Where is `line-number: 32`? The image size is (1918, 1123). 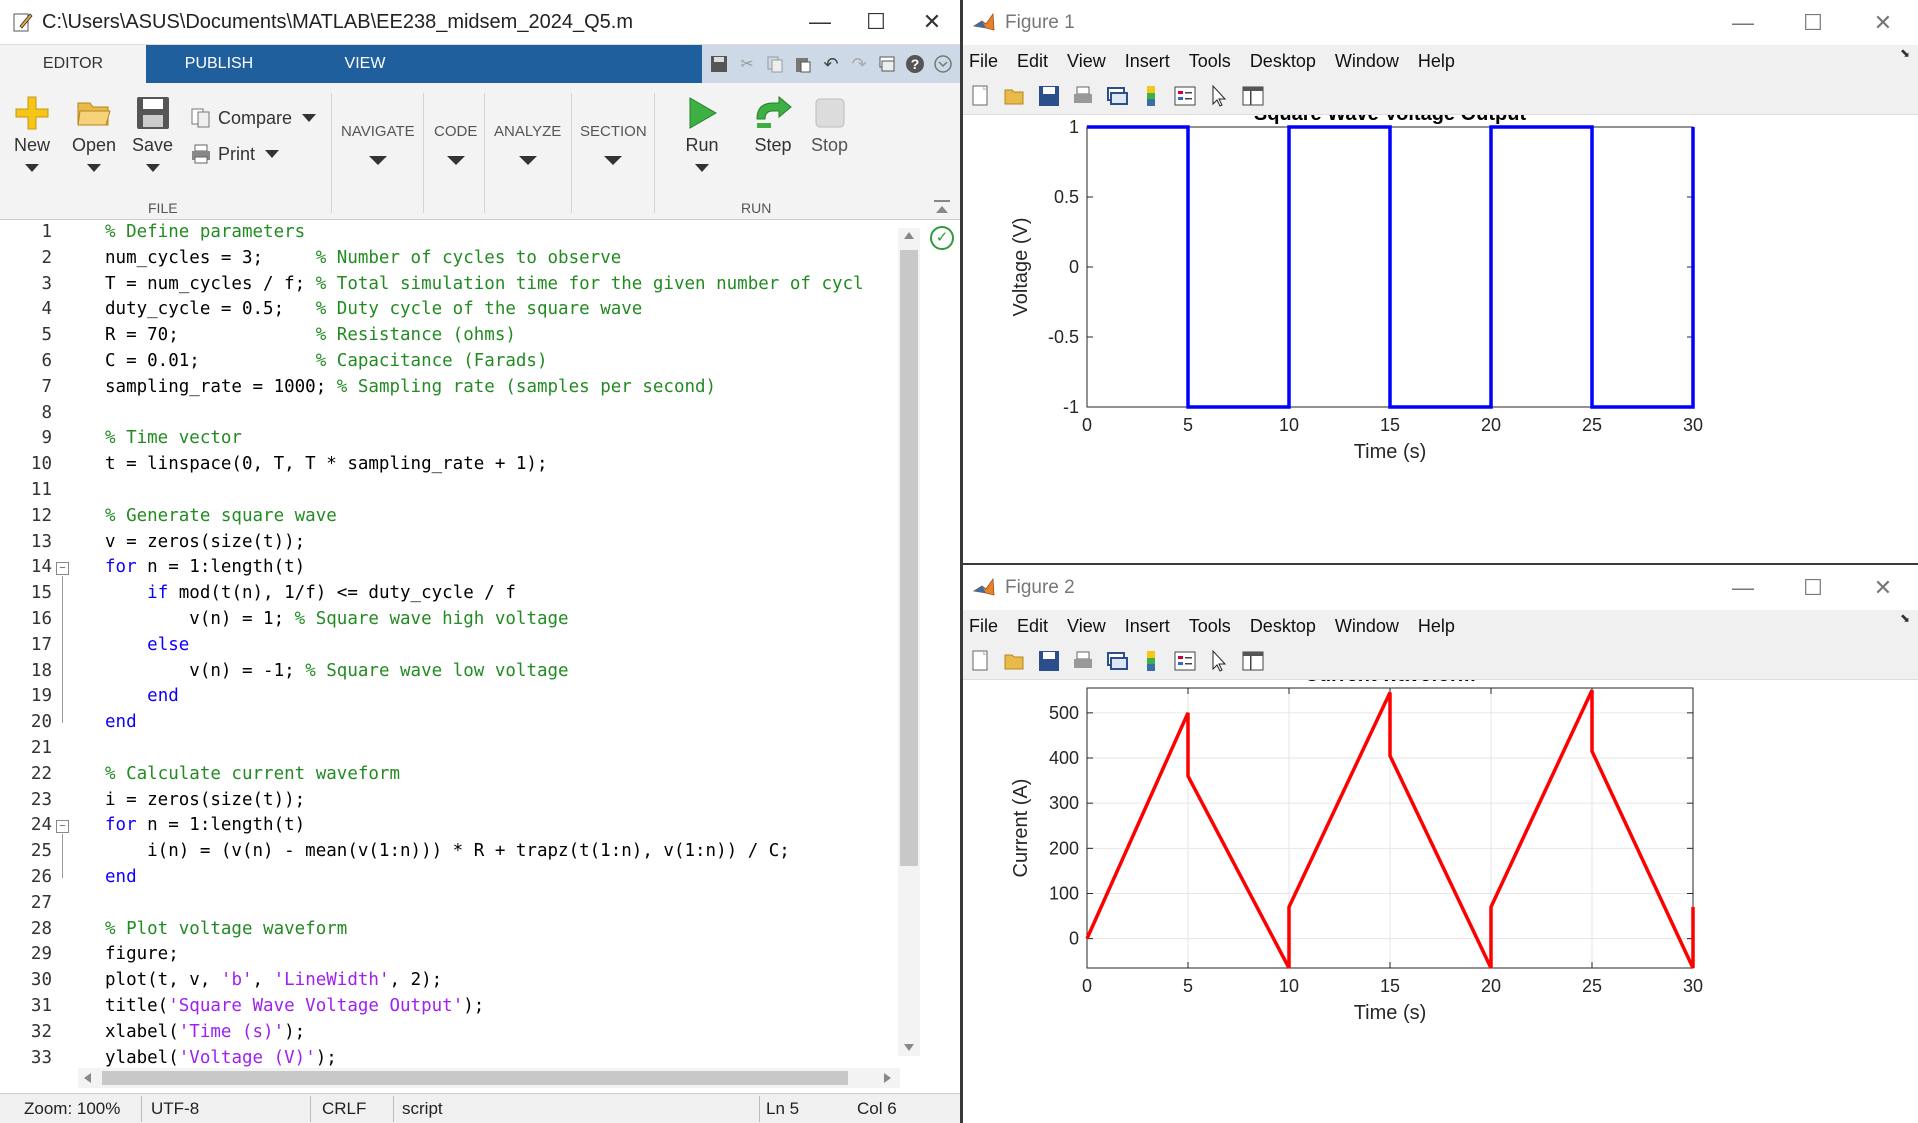
line-number: 32 is located at coordinates (41, 1031).